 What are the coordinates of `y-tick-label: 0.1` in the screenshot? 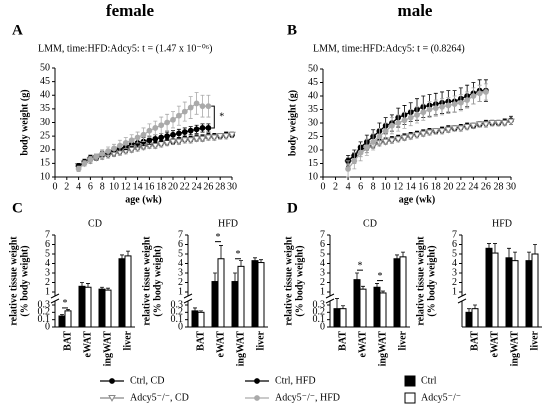 It's located at (44, 319).